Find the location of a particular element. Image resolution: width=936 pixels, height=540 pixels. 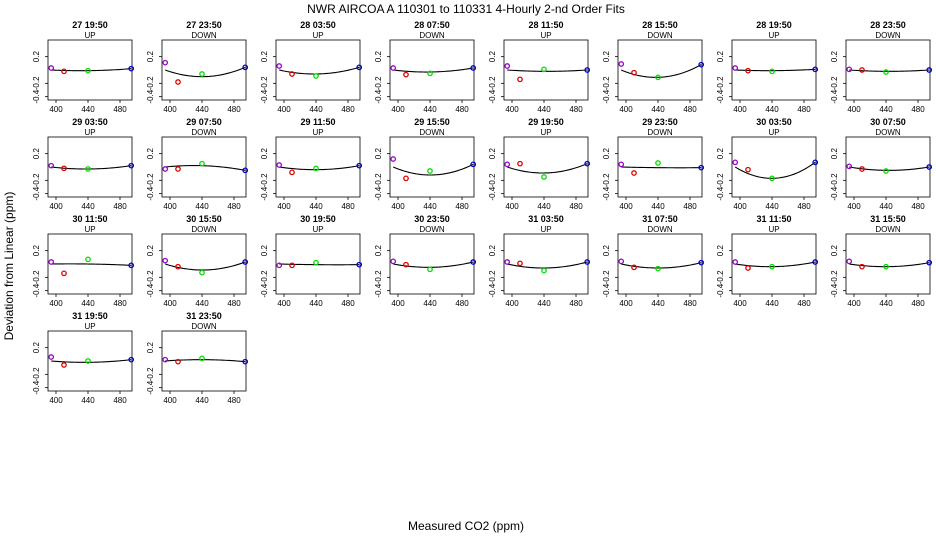

panel-title: 31 03:50 is located at coordinates (546, 219).